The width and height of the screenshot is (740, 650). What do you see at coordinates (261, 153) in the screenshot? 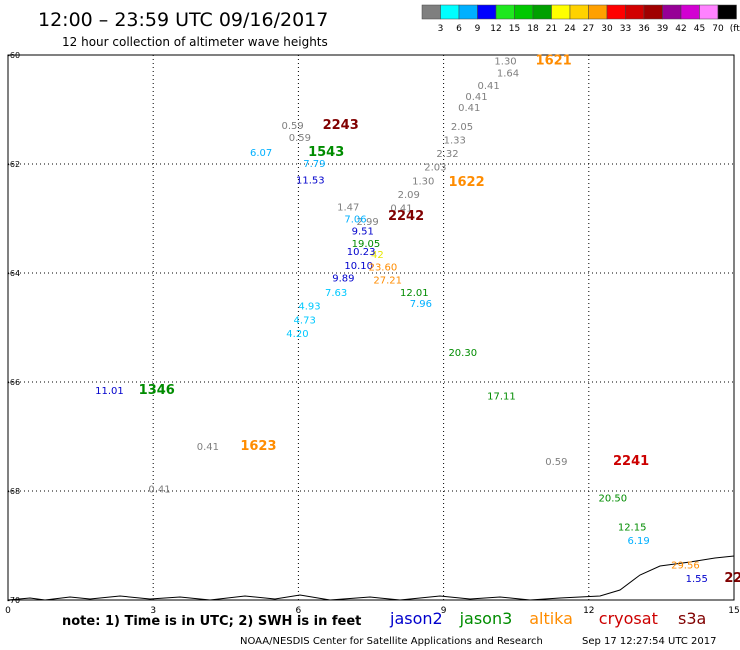
I see `wave-height-label: 6.07` at bounding box center [261, 153].